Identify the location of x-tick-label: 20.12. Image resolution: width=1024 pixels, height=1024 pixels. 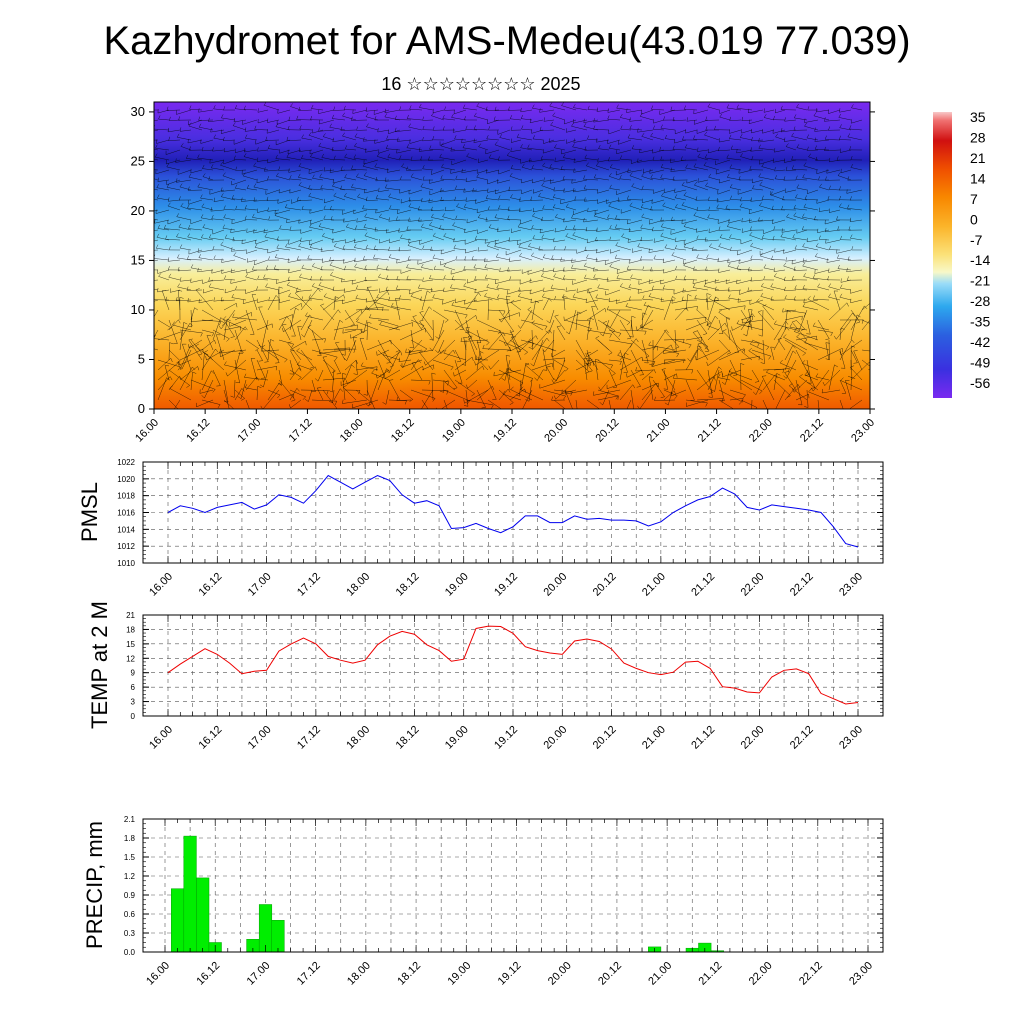
(605, 738).